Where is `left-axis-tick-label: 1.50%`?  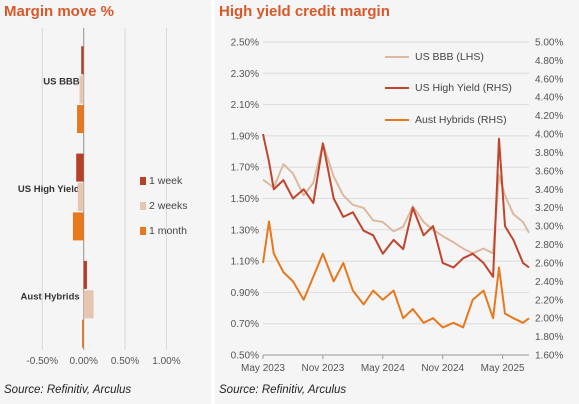
left-axis-tick-label: 1.50% is located at coordinates (245, 199).